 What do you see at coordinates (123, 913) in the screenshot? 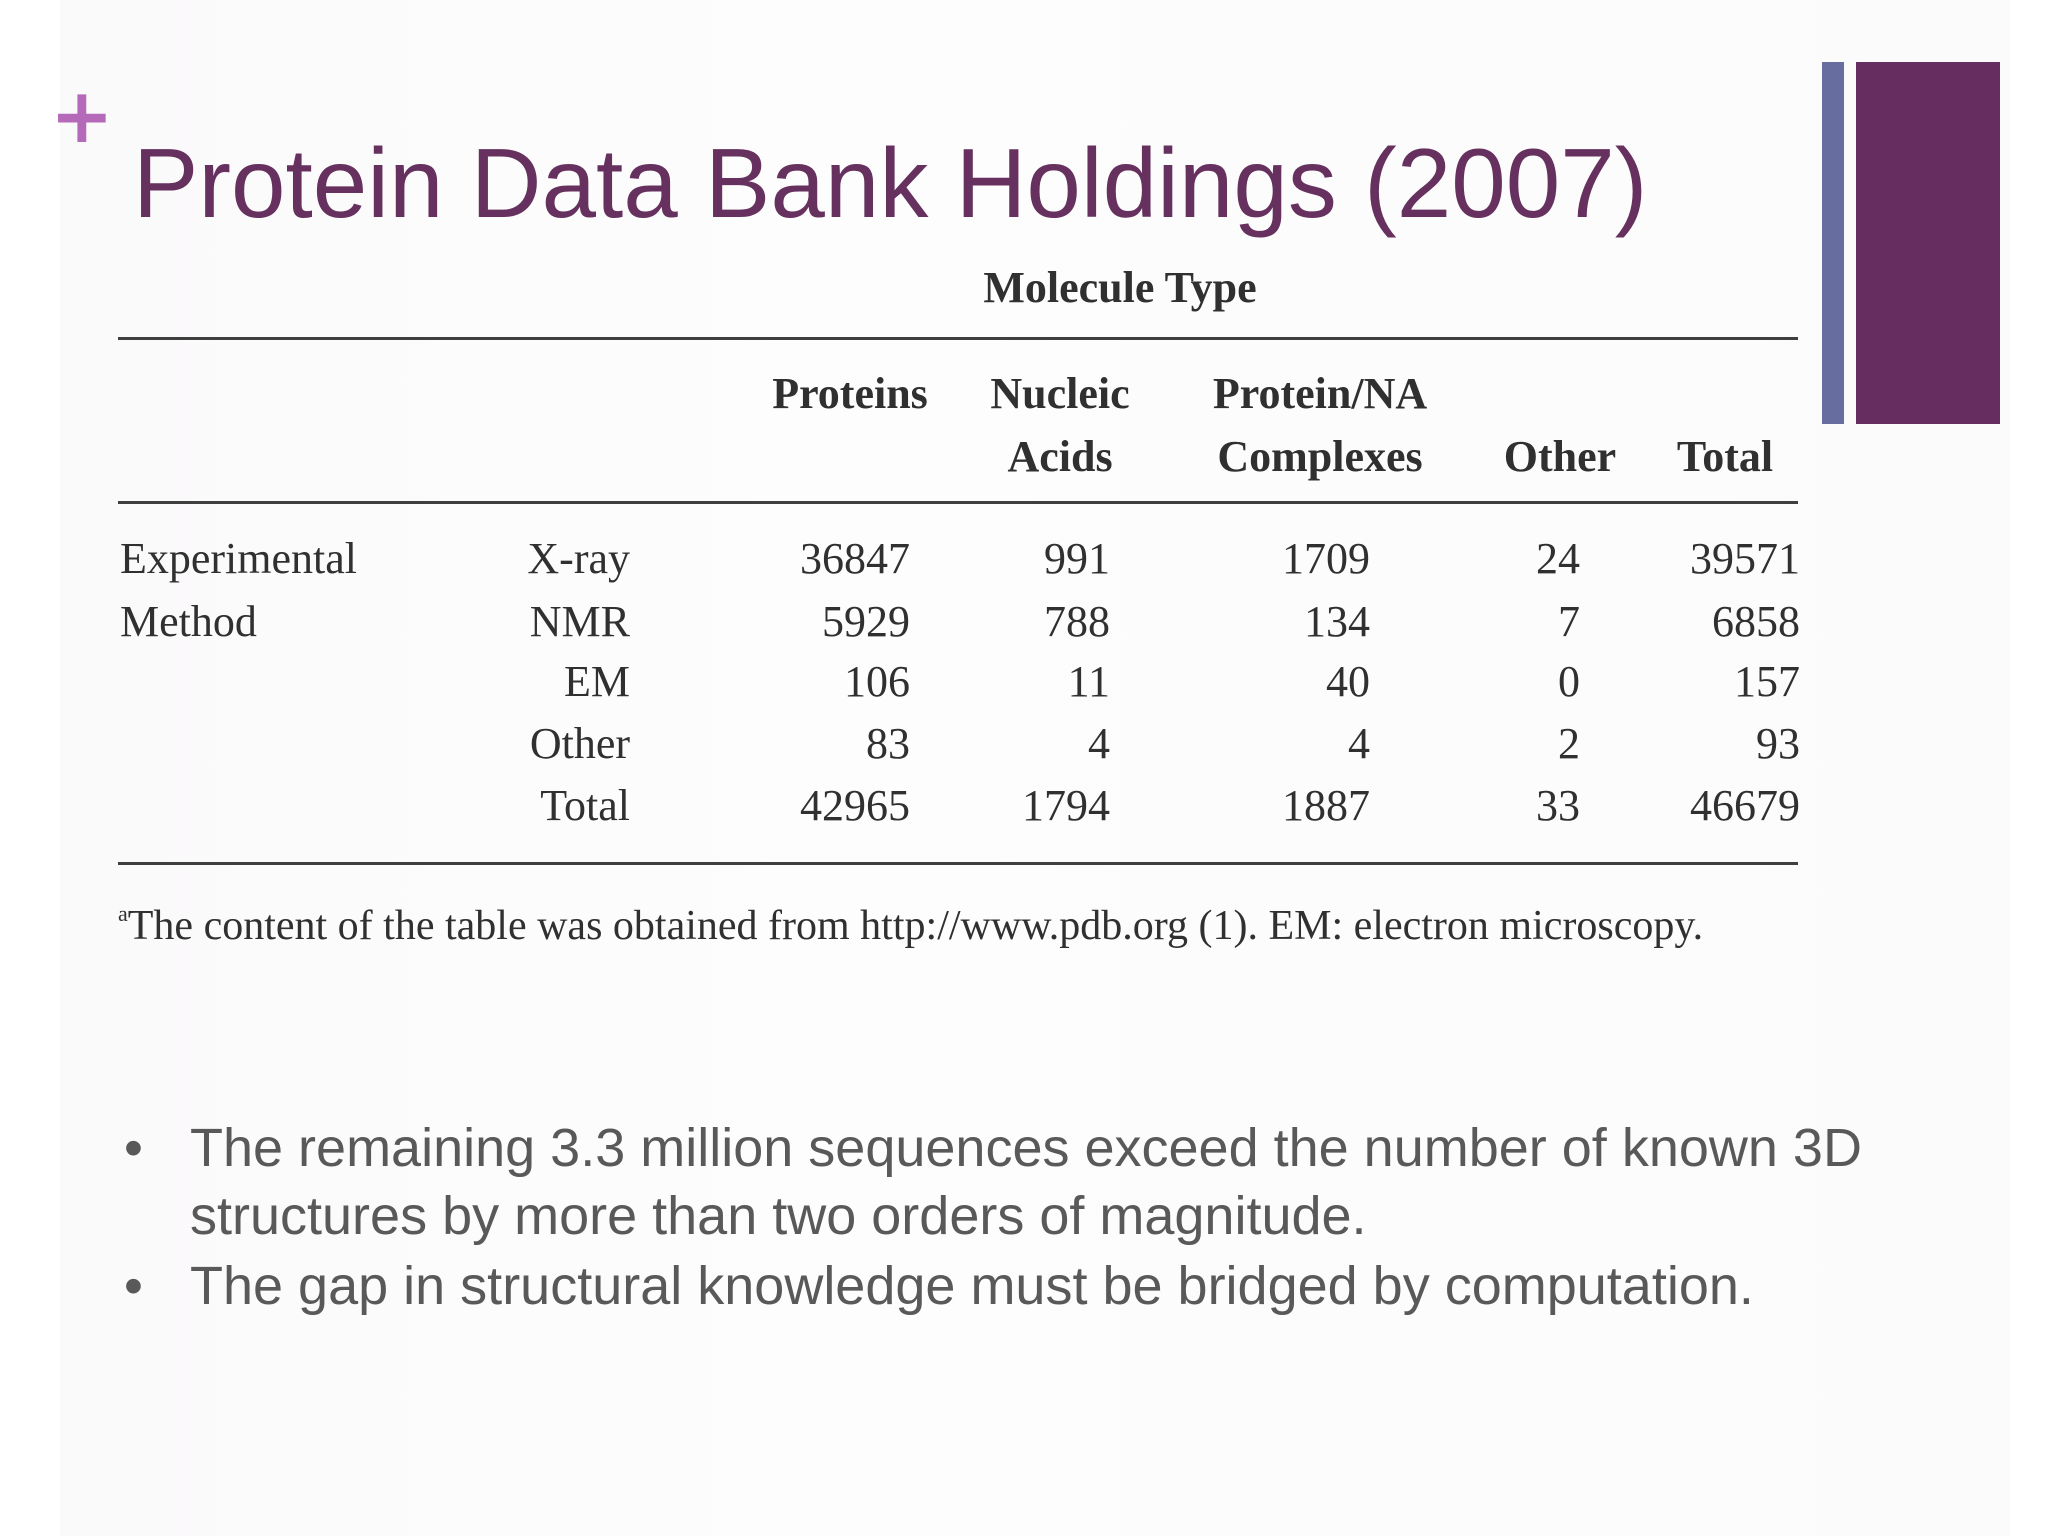
I see `footnote-marker: a` at bounding box center [123, 913].